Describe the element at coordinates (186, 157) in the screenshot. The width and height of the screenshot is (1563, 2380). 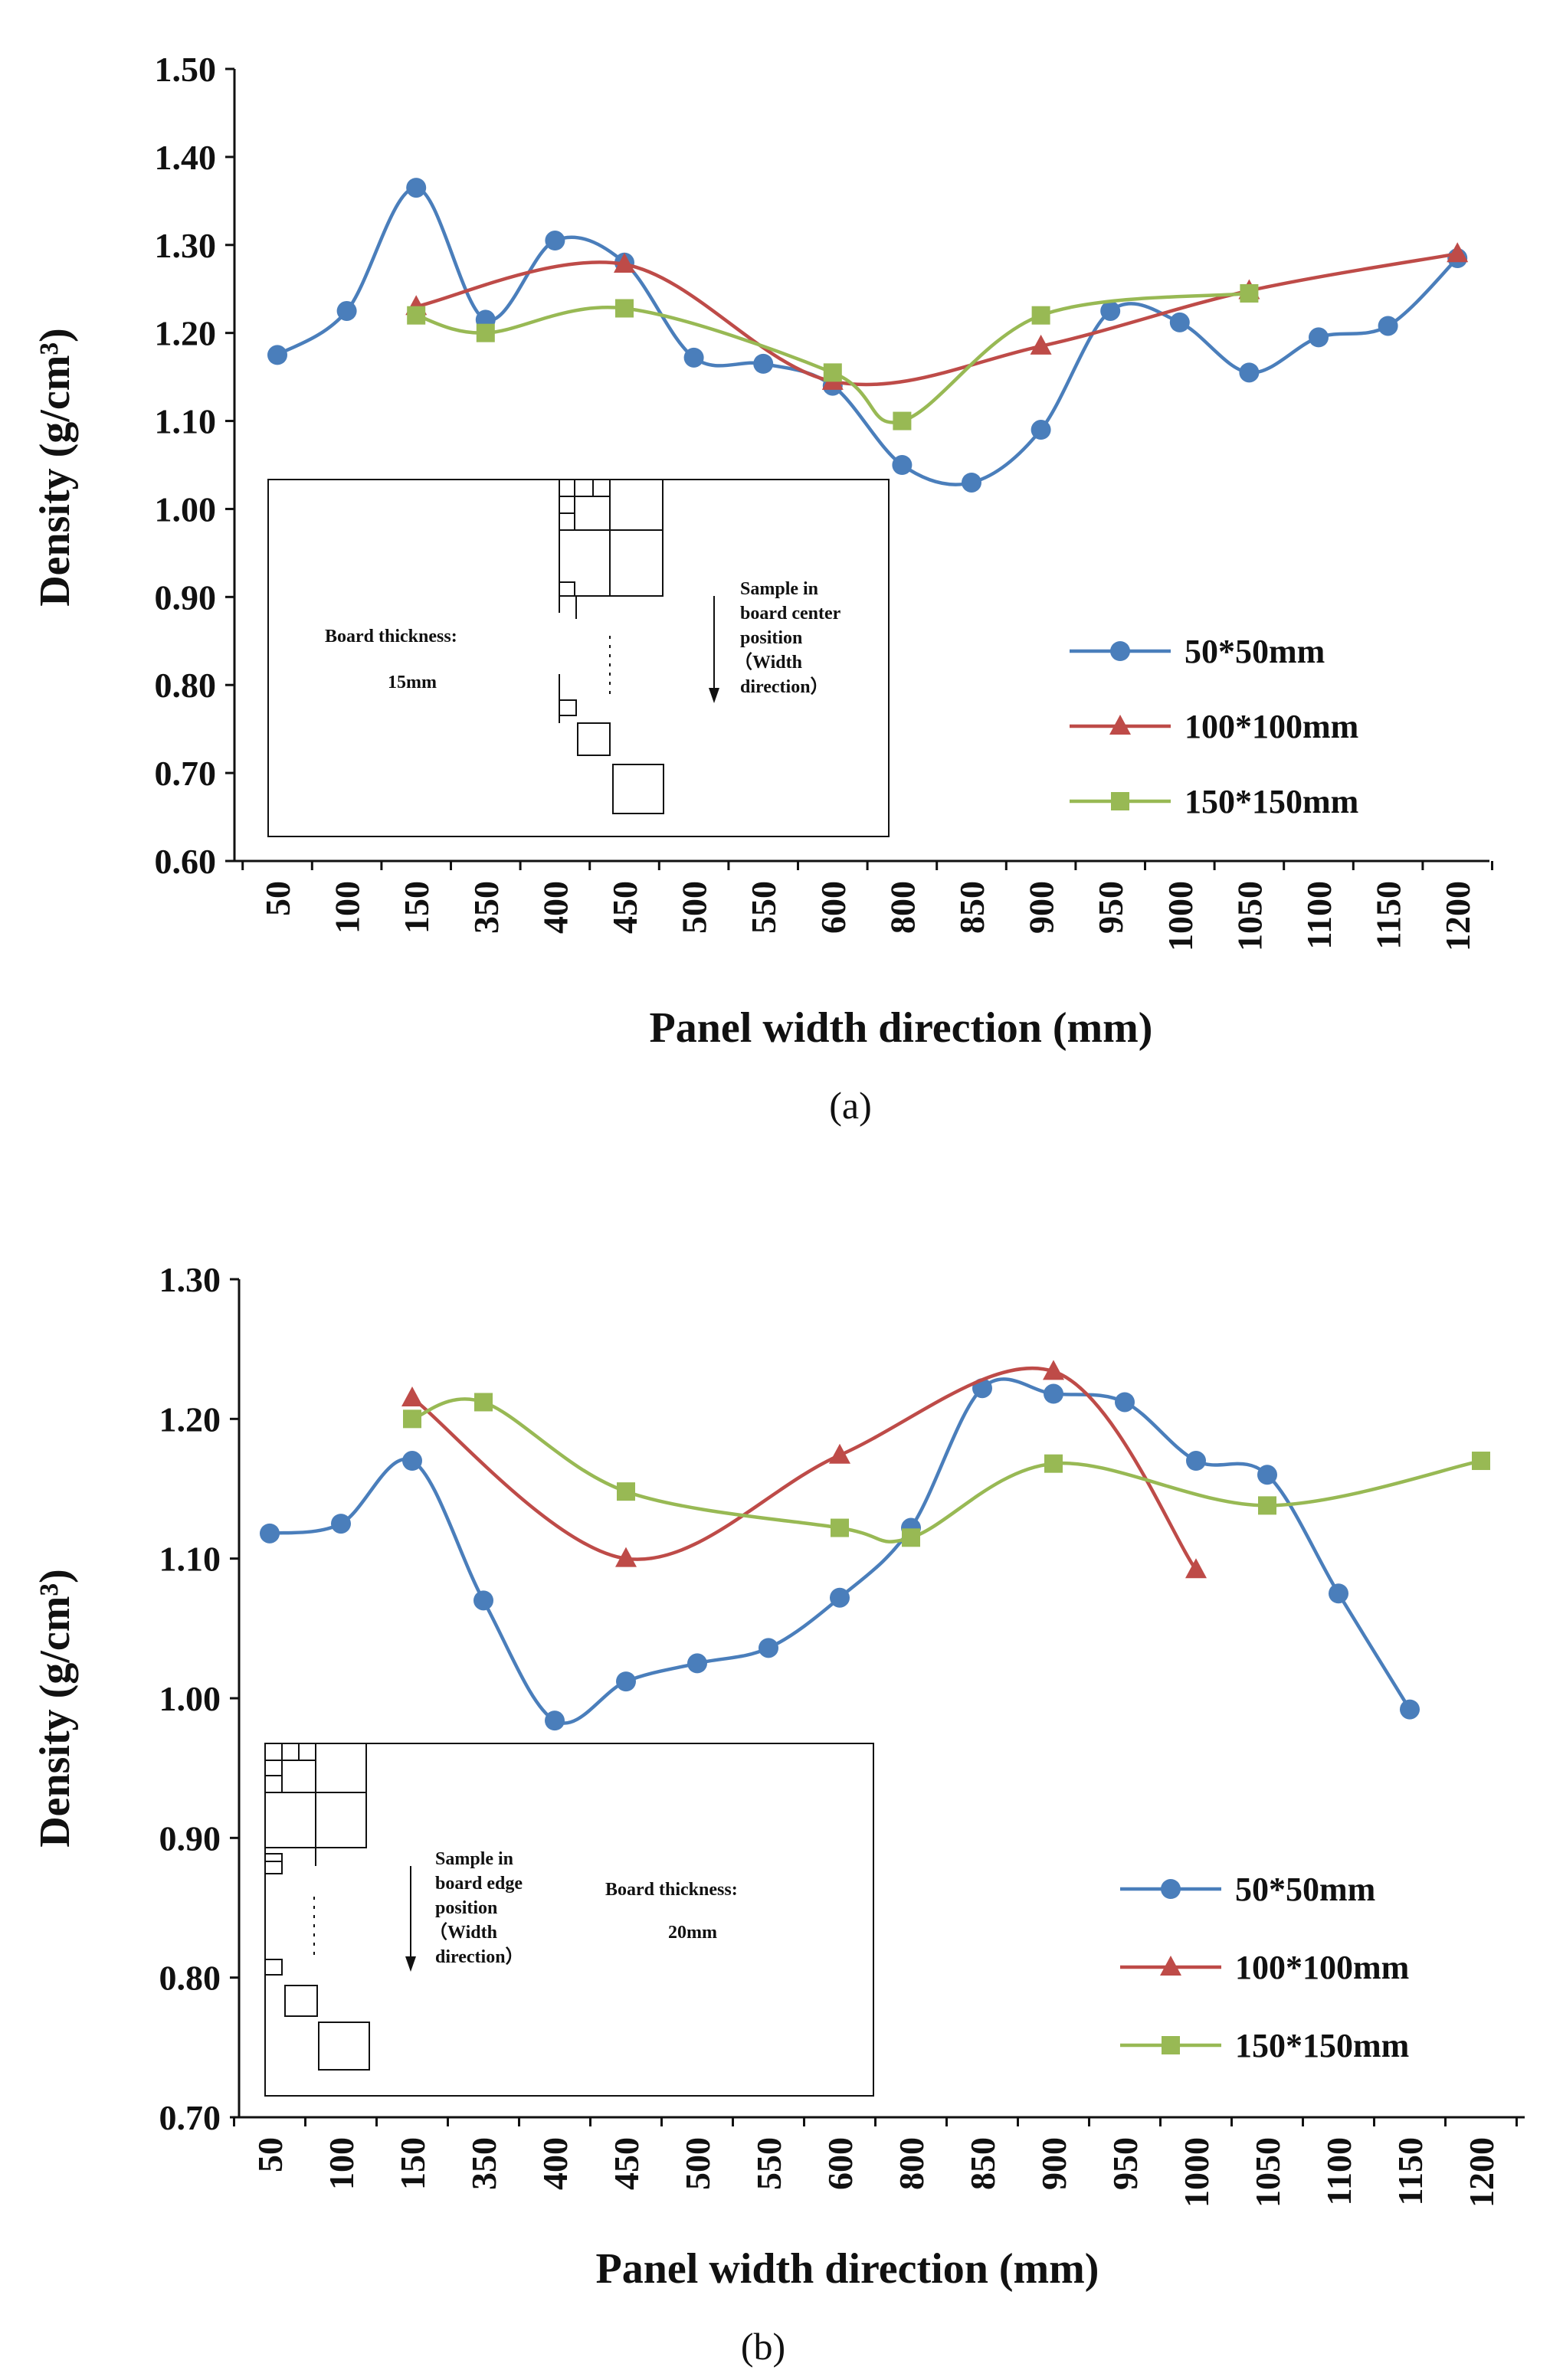
I see `y-tick-label: 1.40` at that location.